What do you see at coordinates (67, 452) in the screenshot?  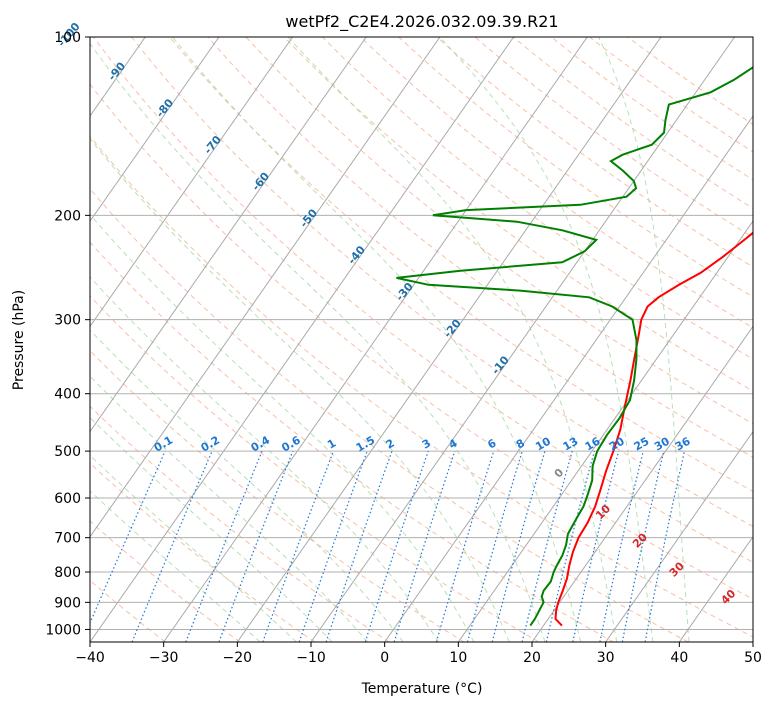 I see `y-tick-label: 500` at bounding box center [67, 452].